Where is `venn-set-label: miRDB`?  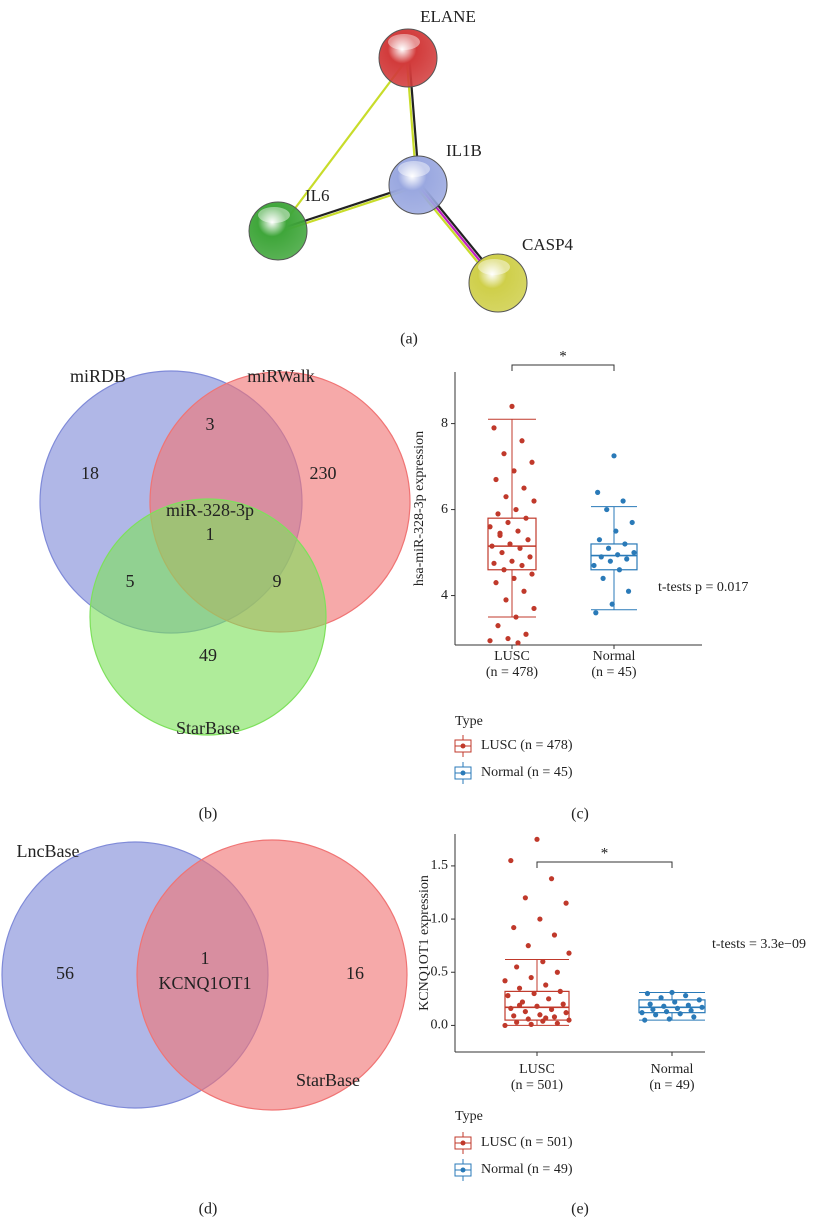 venn-set-label: miRDB is located at coordinates (98, 376).